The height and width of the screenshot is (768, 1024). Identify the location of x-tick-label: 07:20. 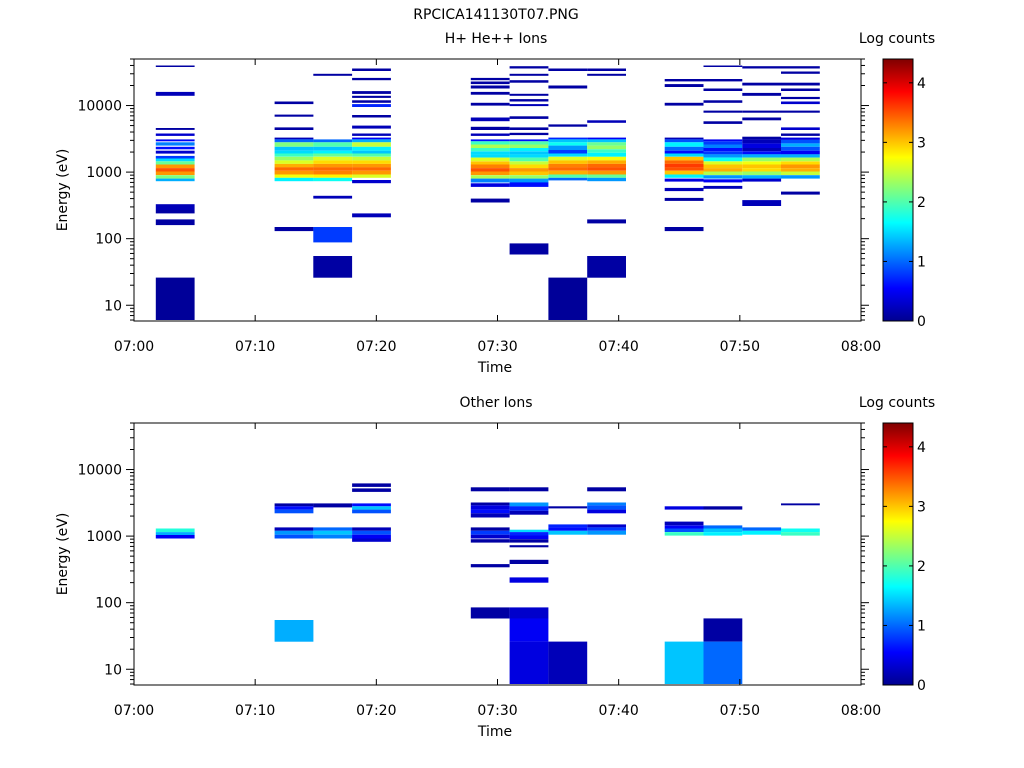
(376, 711).